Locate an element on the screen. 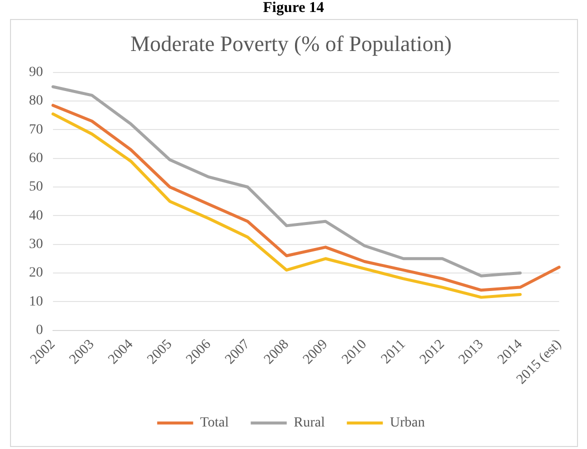 The image size is (587, 449). y-tick-label: 50 is located at coordinates (36, 187).